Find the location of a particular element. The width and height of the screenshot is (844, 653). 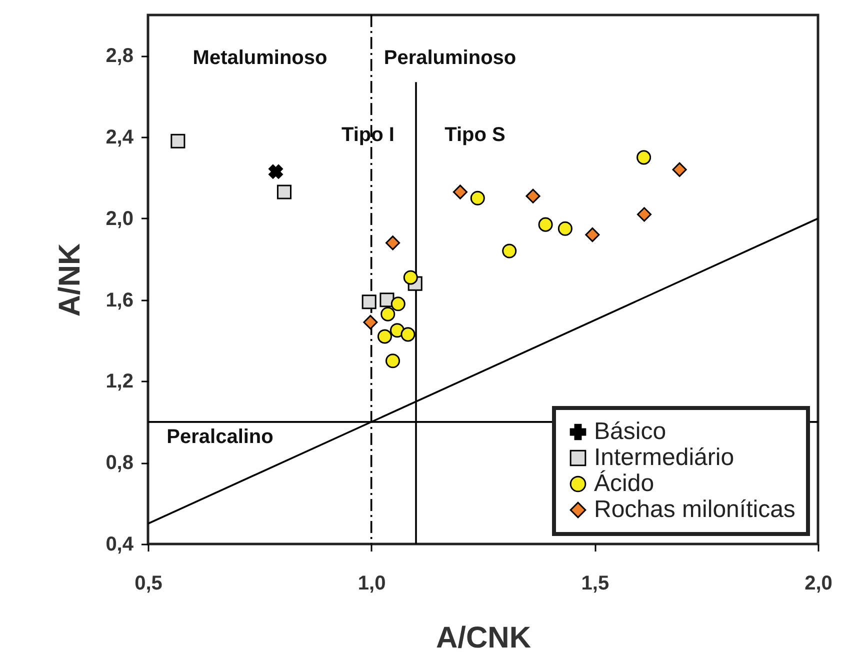

y-tick-label: 2,0 is located at coordinates (120, 219).